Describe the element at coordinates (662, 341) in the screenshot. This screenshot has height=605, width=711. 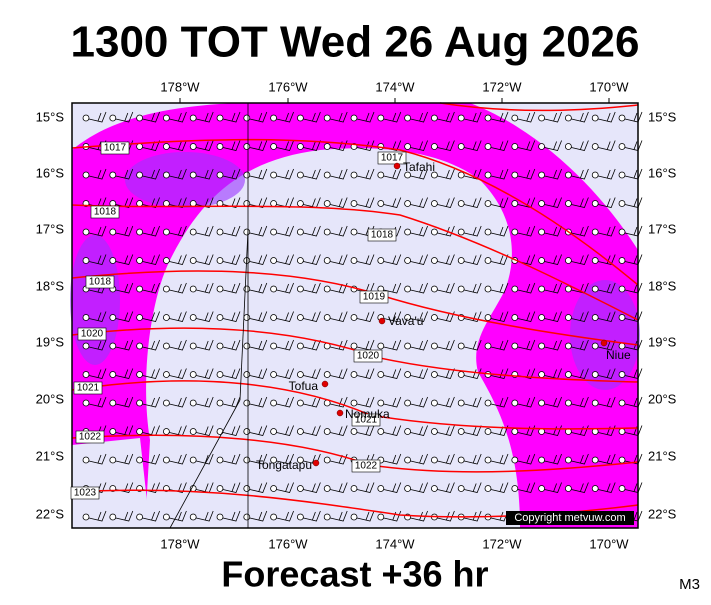
I see `lat-label: 19°S` at that location.